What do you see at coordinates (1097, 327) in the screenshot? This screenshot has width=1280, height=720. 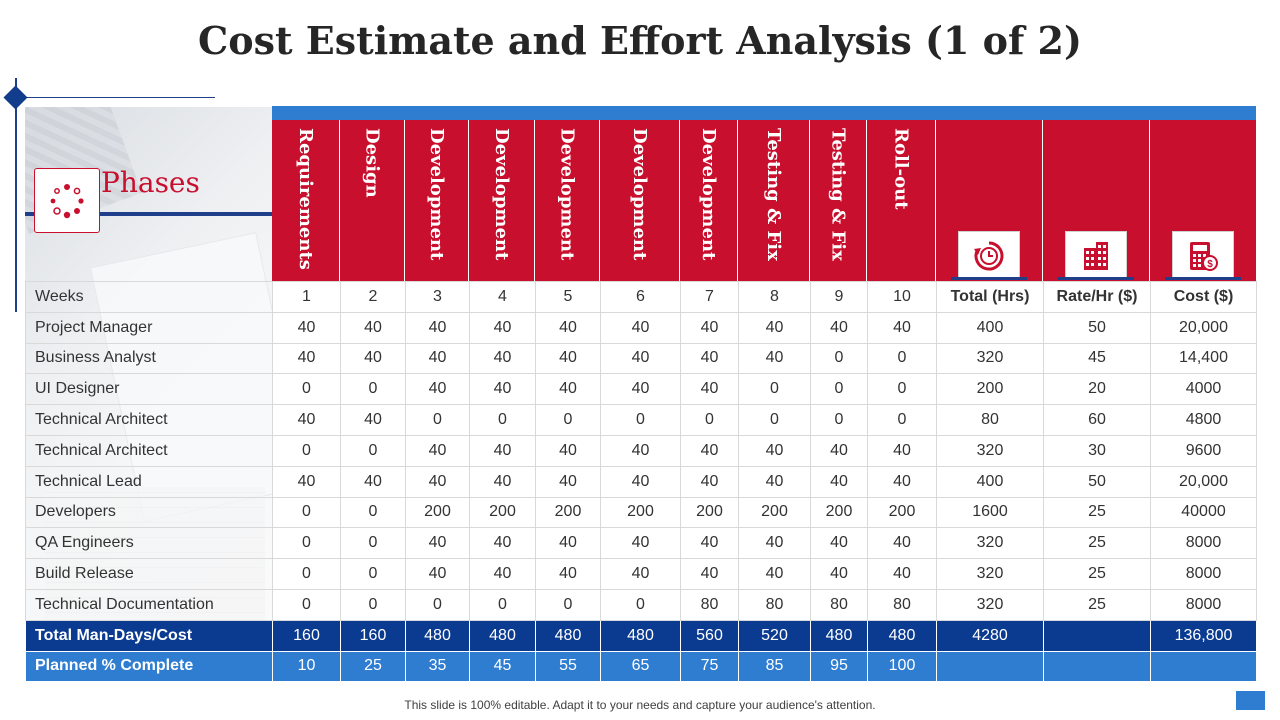 I see `rate-cell: 50` at bounding box center [1097, 327].